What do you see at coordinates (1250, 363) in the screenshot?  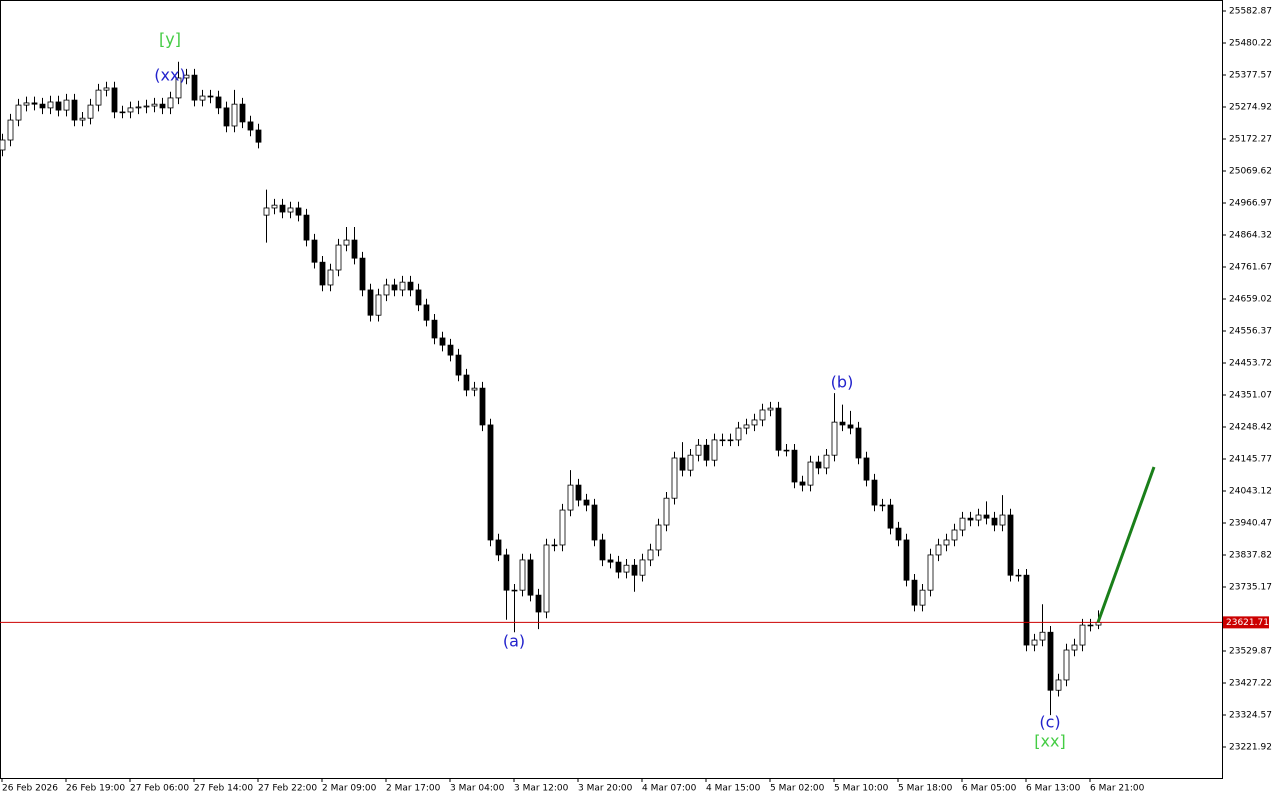 I see `y-tick-label: 24453.72` at bounding box center [1250, 363].